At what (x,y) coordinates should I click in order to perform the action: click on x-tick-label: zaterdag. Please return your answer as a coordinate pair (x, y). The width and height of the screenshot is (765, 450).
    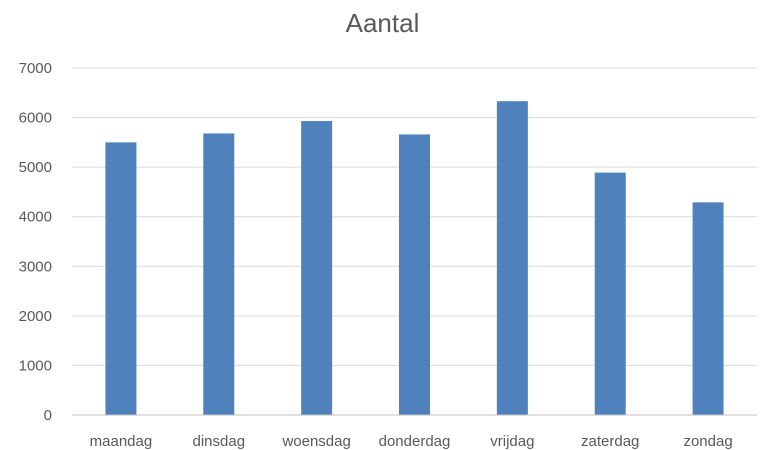
    Looking at the image, I should click on (610, 441).